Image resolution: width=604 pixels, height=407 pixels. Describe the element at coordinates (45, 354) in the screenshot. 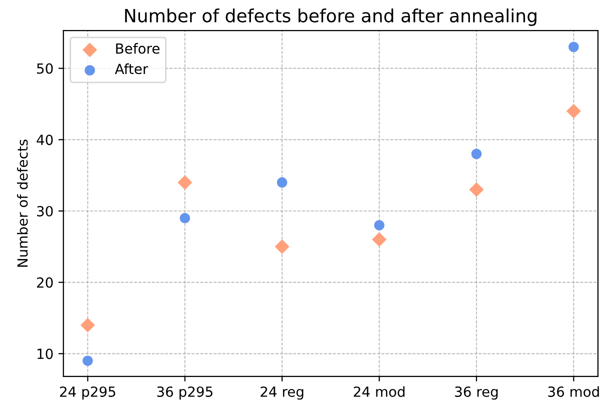

I see `y-tick-label: 10` at that location.